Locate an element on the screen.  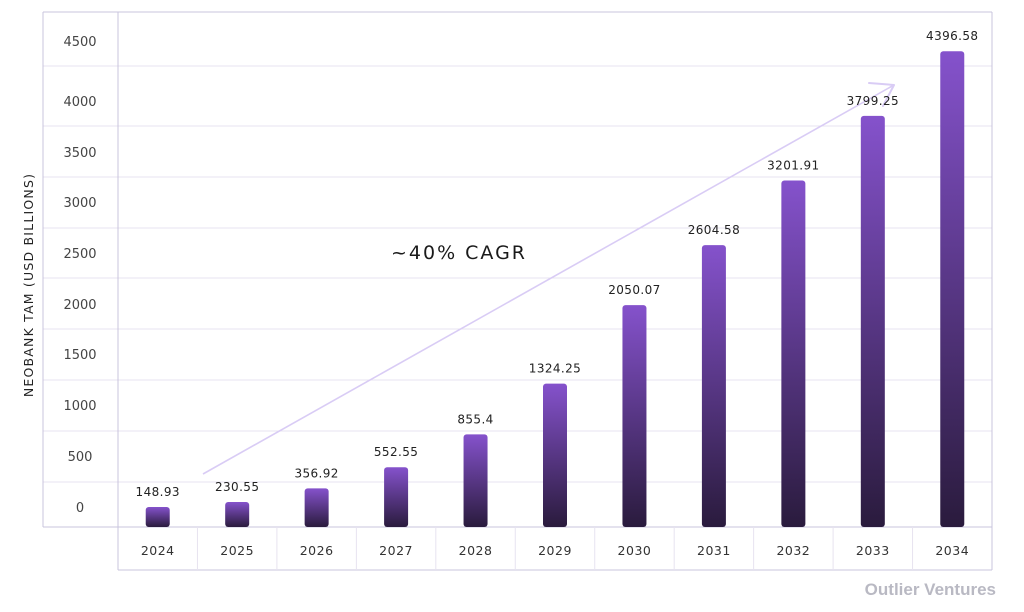
bar-value-label: 356.92 is located at coordinates (316, 473).